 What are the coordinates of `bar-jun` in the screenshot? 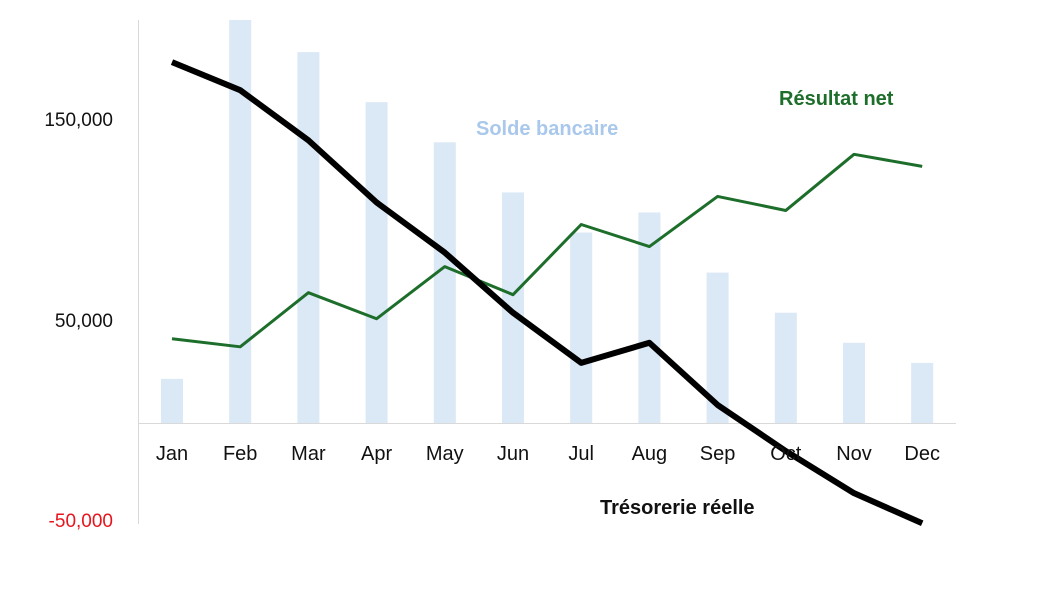 It's located at (513, 307).